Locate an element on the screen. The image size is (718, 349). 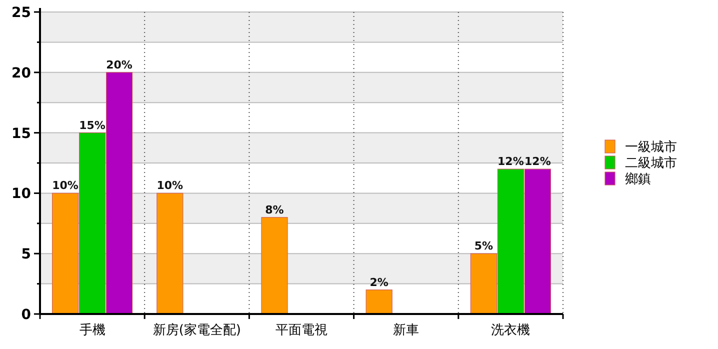
y-tick-label: 20 is located at coordinates (22, 73).